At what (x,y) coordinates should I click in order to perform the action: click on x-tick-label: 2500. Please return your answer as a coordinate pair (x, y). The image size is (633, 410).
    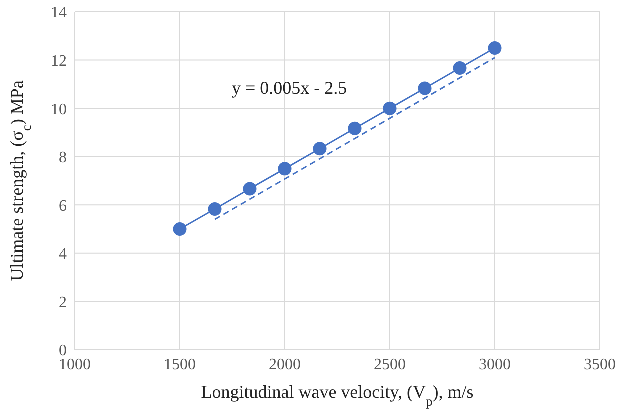
    Looking at the image, I should click on (390, 365).